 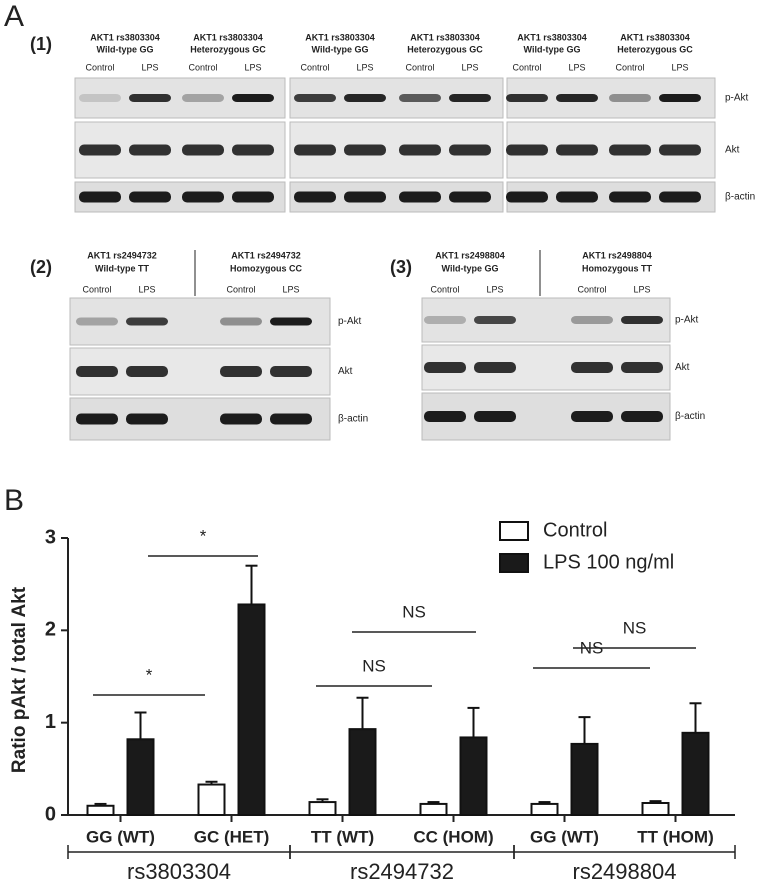 What do you see at coordinates (402, 871) in the screenshot?
I see `group-label: rs2494732` at bounding box center [402, 871].